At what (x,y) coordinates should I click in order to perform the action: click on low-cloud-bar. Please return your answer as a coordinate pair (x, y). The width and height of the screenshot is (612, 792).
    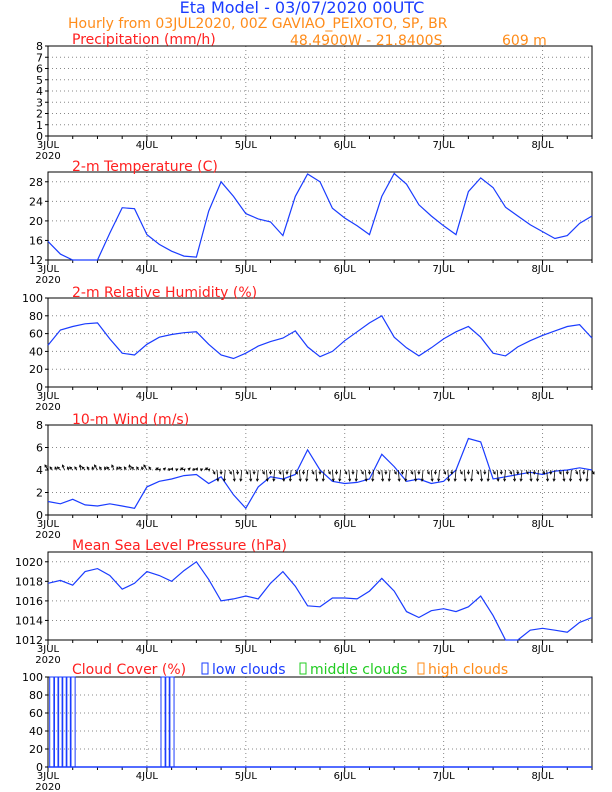
    Looking at the image, I should click on (171, 722).